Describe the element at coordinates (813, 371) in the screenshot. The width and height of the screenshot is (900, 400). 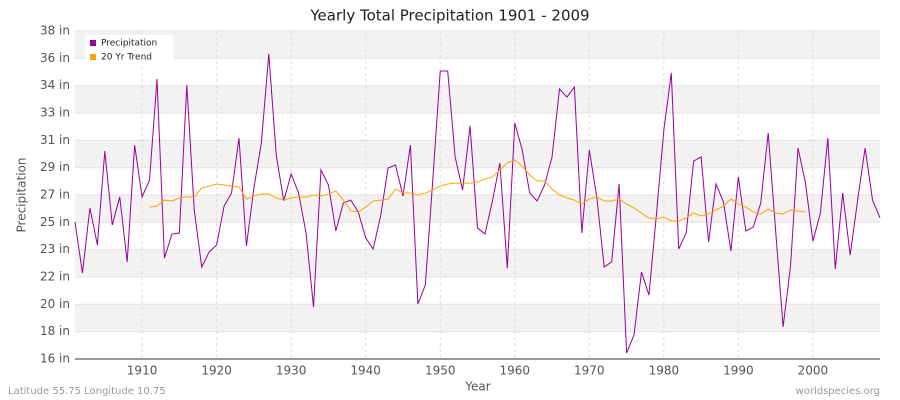
I see `x-tick-label: 2000` at that location.